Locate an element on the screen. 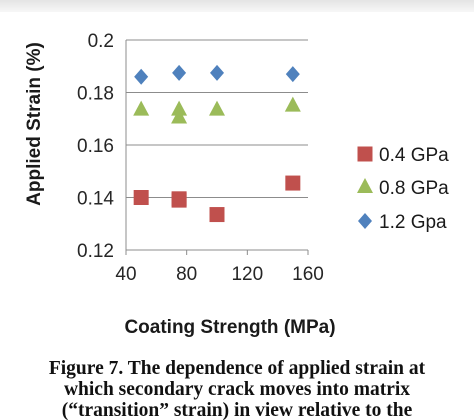 The image size is (474, 420). legend-label: 1.2 Gpa is located at coordinates (413, 222).